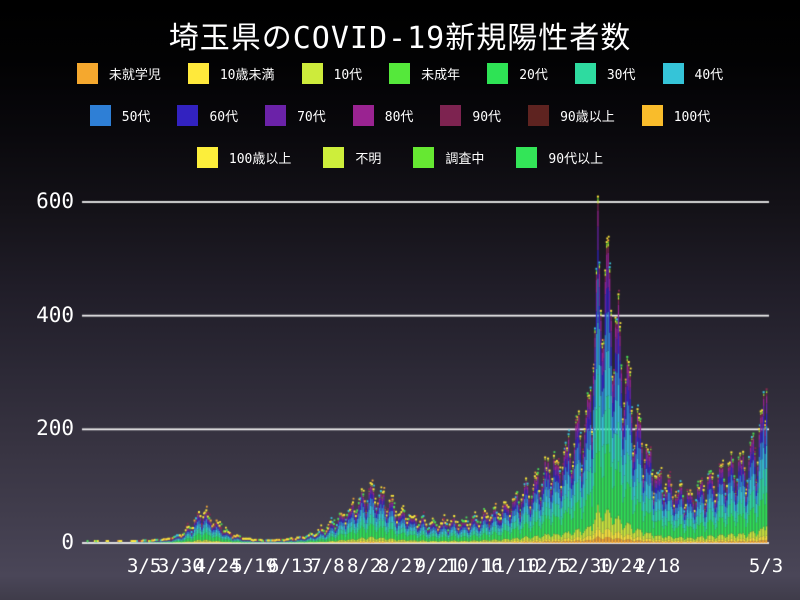 The width and height of the screenshot is (800, 600). Describe the element at coordinates (364, 566) in the screenshot. I see `x-tick-label: 8/2` at that location.